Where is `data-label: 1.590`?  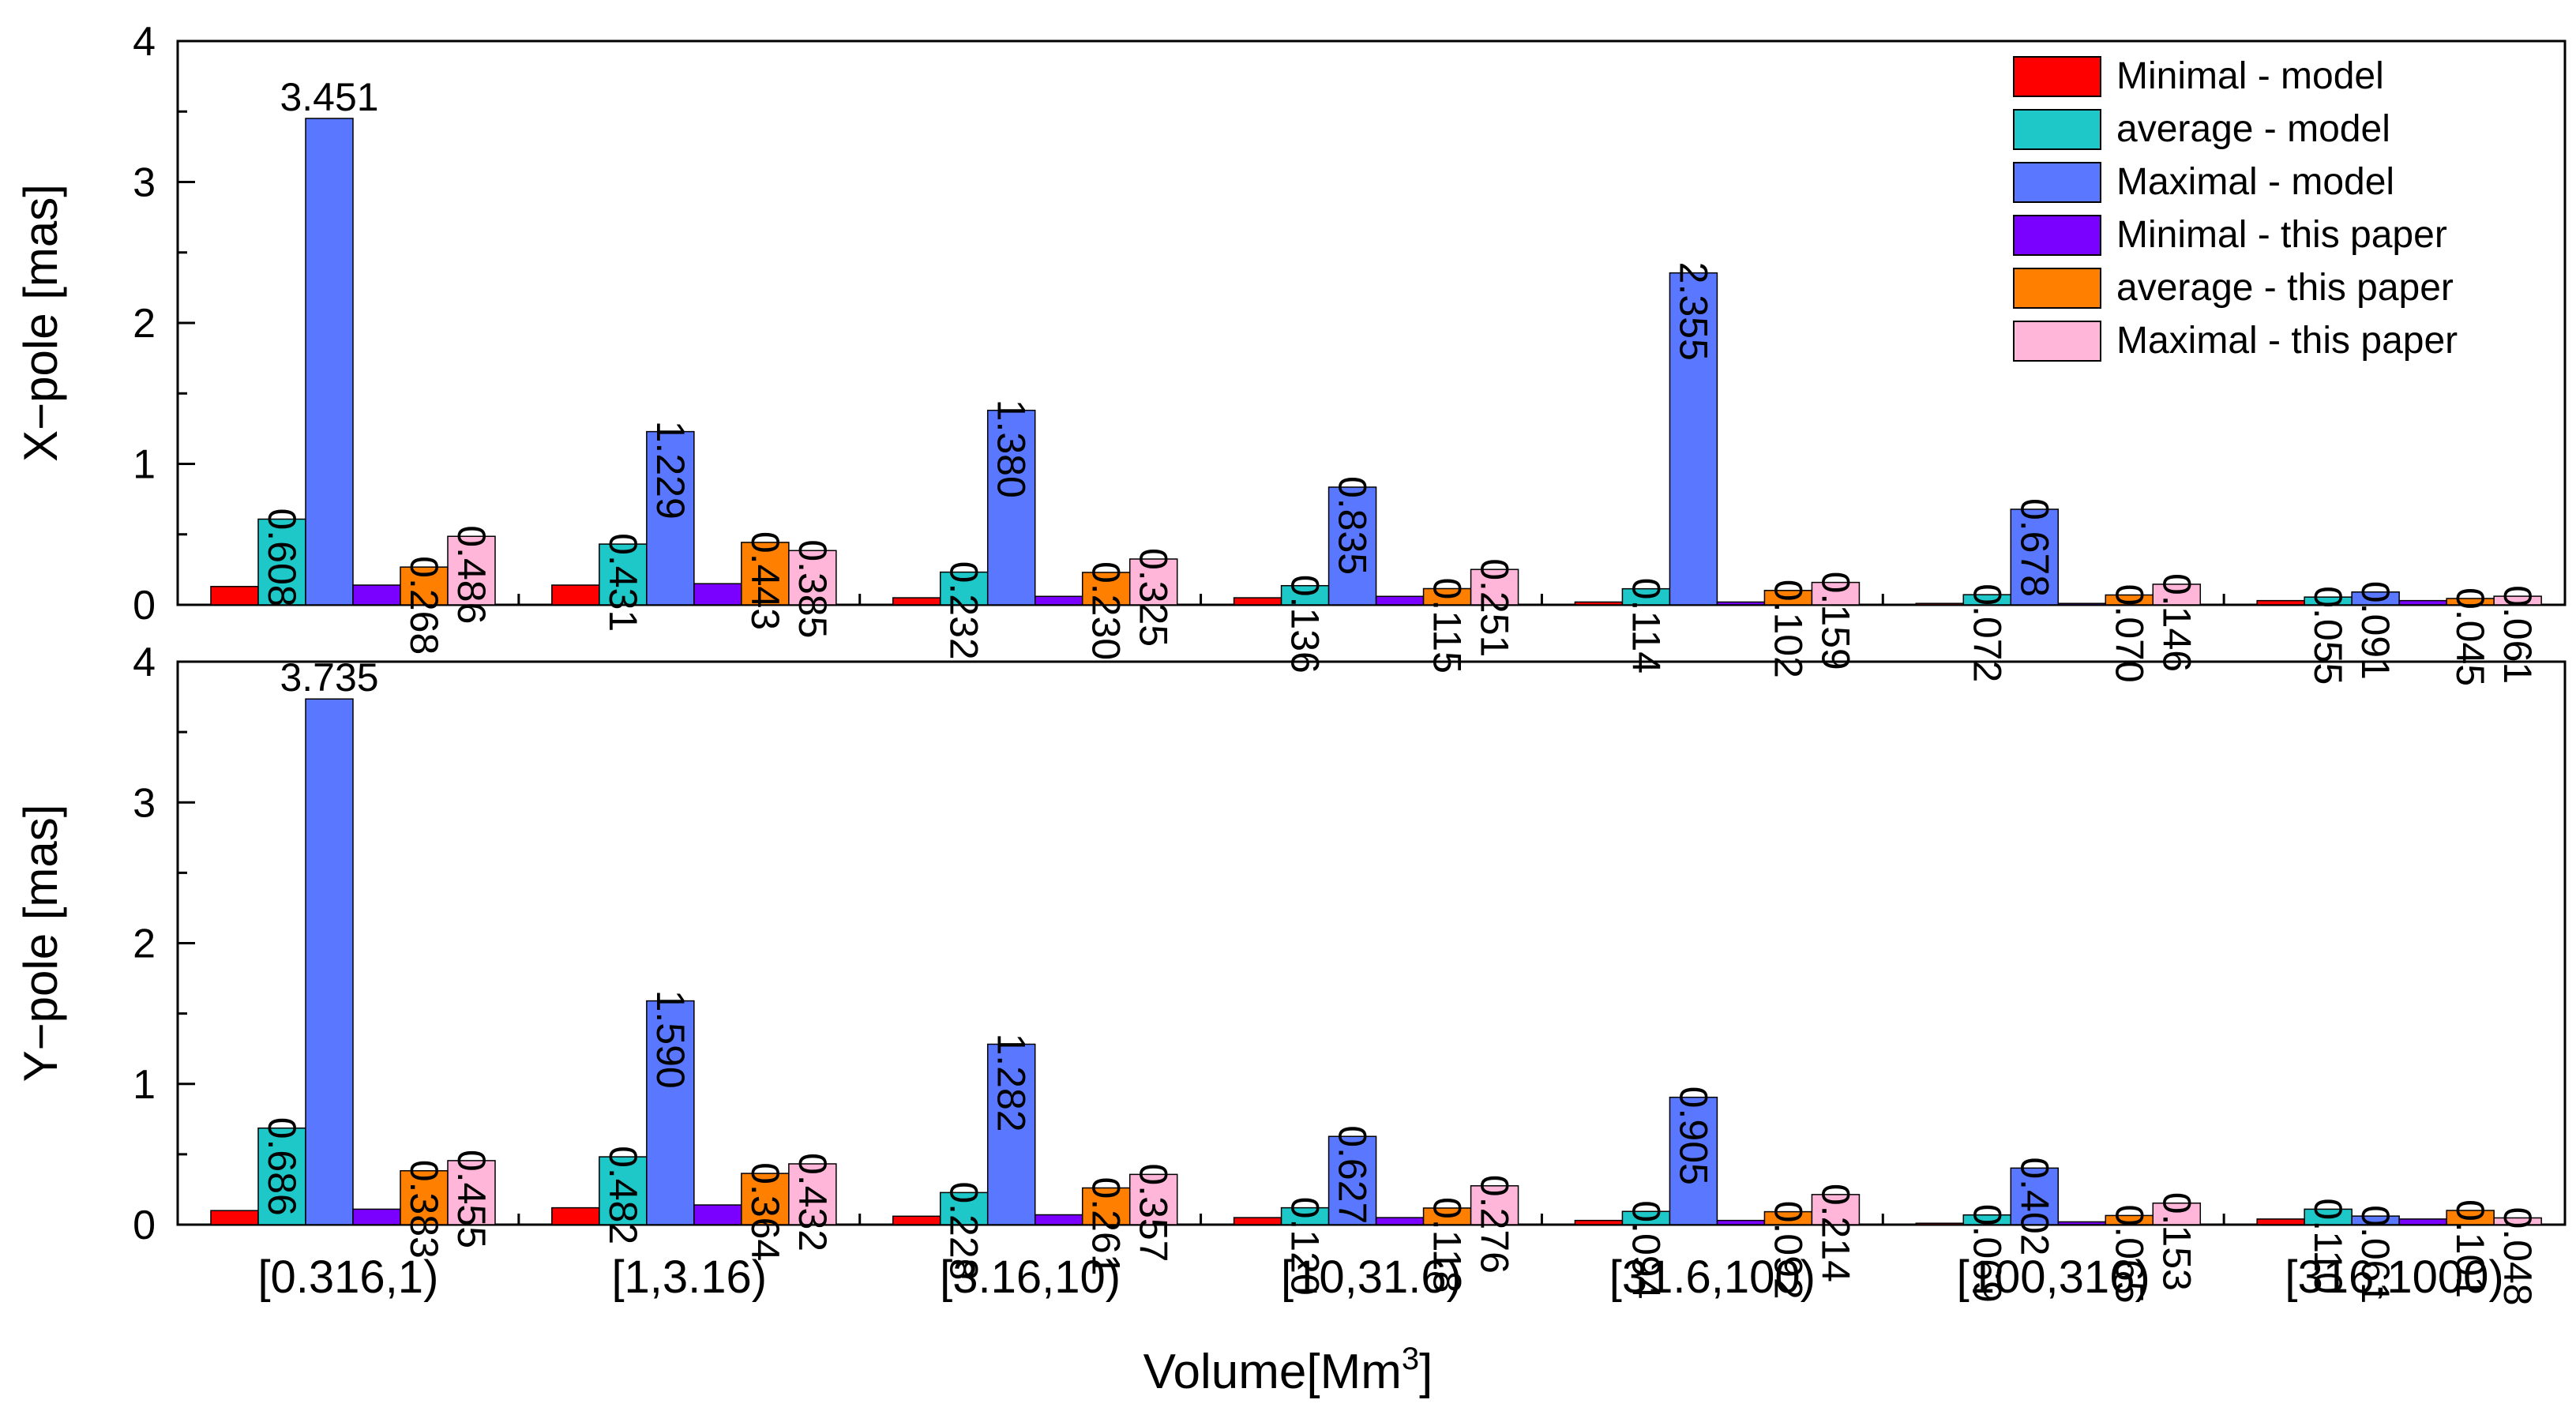 data-label: 1.590 is located at coordinates (670, 1039).